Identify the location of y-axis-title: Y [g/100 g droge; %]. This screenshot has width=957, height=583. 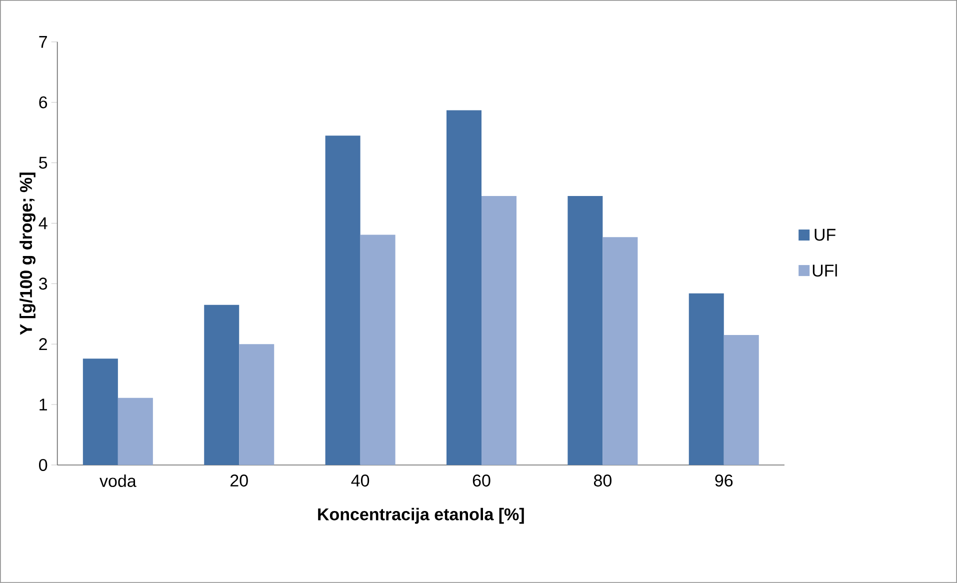
(28, 253).